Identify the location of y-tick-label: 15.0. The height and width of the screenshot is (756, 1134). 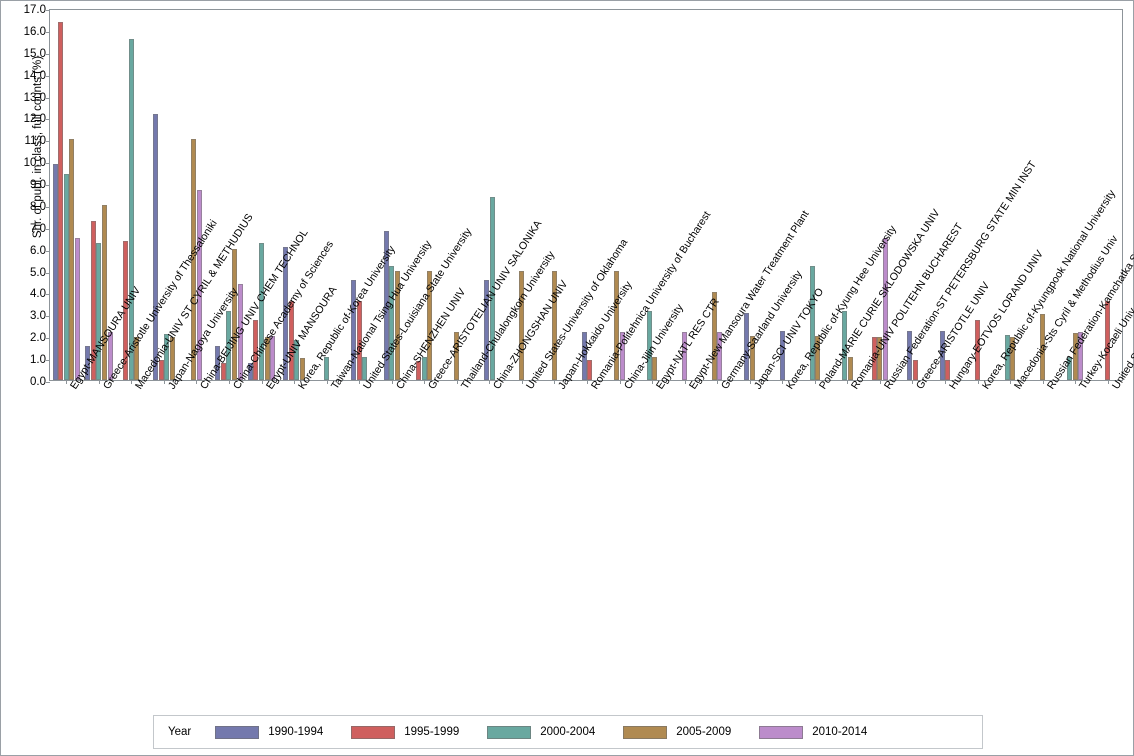
(34, 53).